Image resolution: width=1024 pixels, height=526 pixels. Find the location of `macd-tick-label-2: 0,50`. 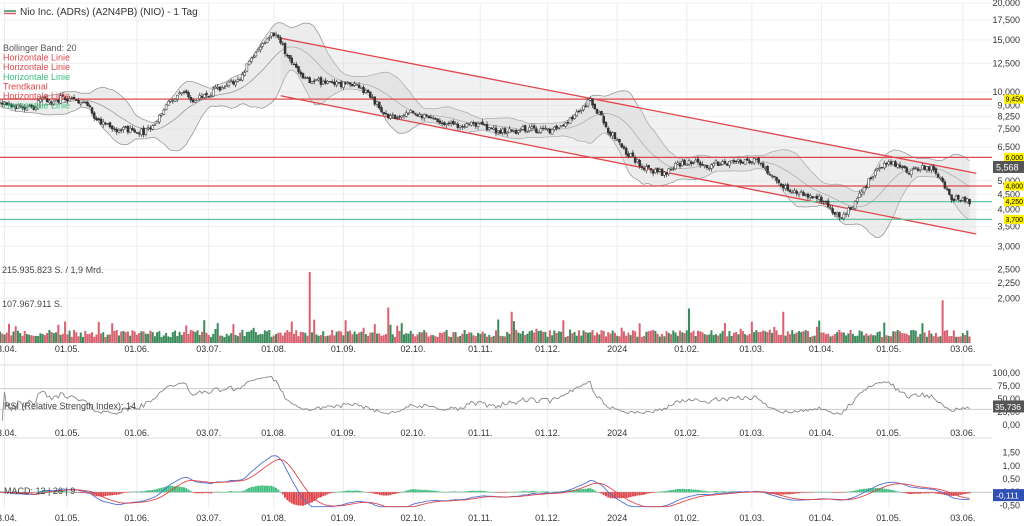

macd-tick-label-2: 0,50 is located at coordinates (1011, 479).